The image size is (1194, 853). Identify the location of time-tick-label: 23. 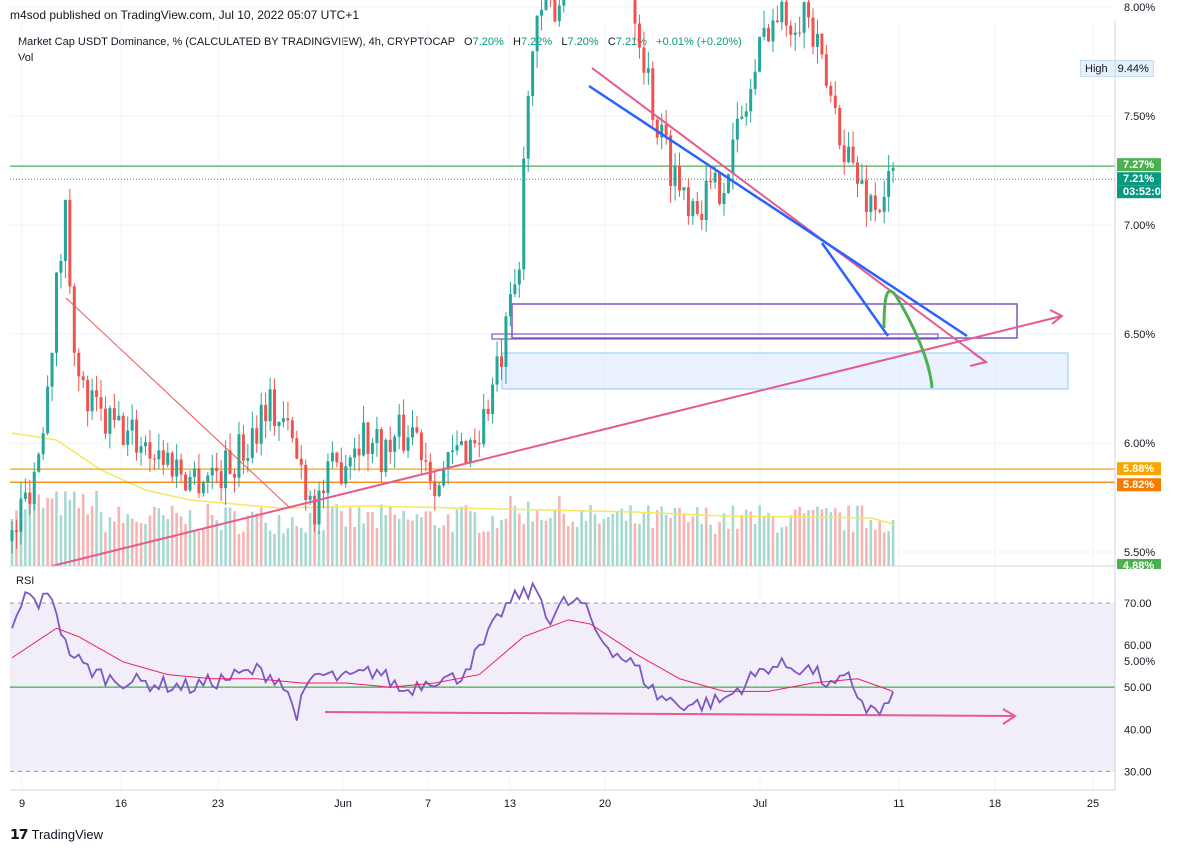
(218, 804).